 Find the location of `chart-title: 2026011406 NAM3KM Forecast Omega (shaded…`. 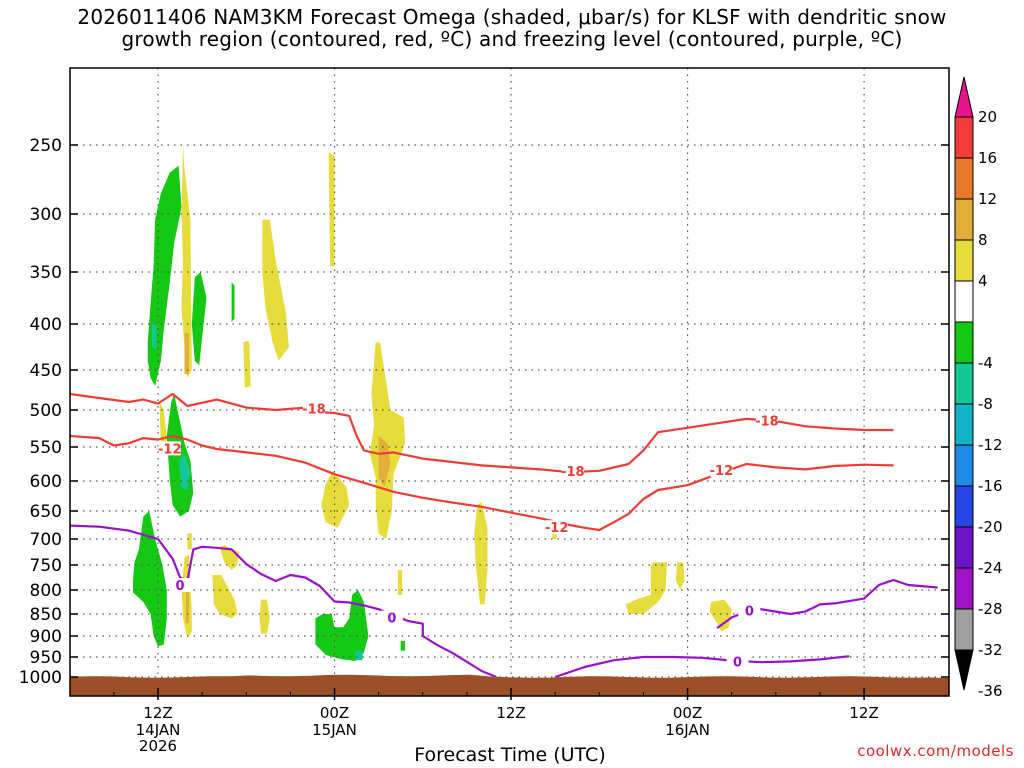

chart-title: 2026011406 NAM3KM Forecast Omega (shaded… is located at coordinates (512, 28).